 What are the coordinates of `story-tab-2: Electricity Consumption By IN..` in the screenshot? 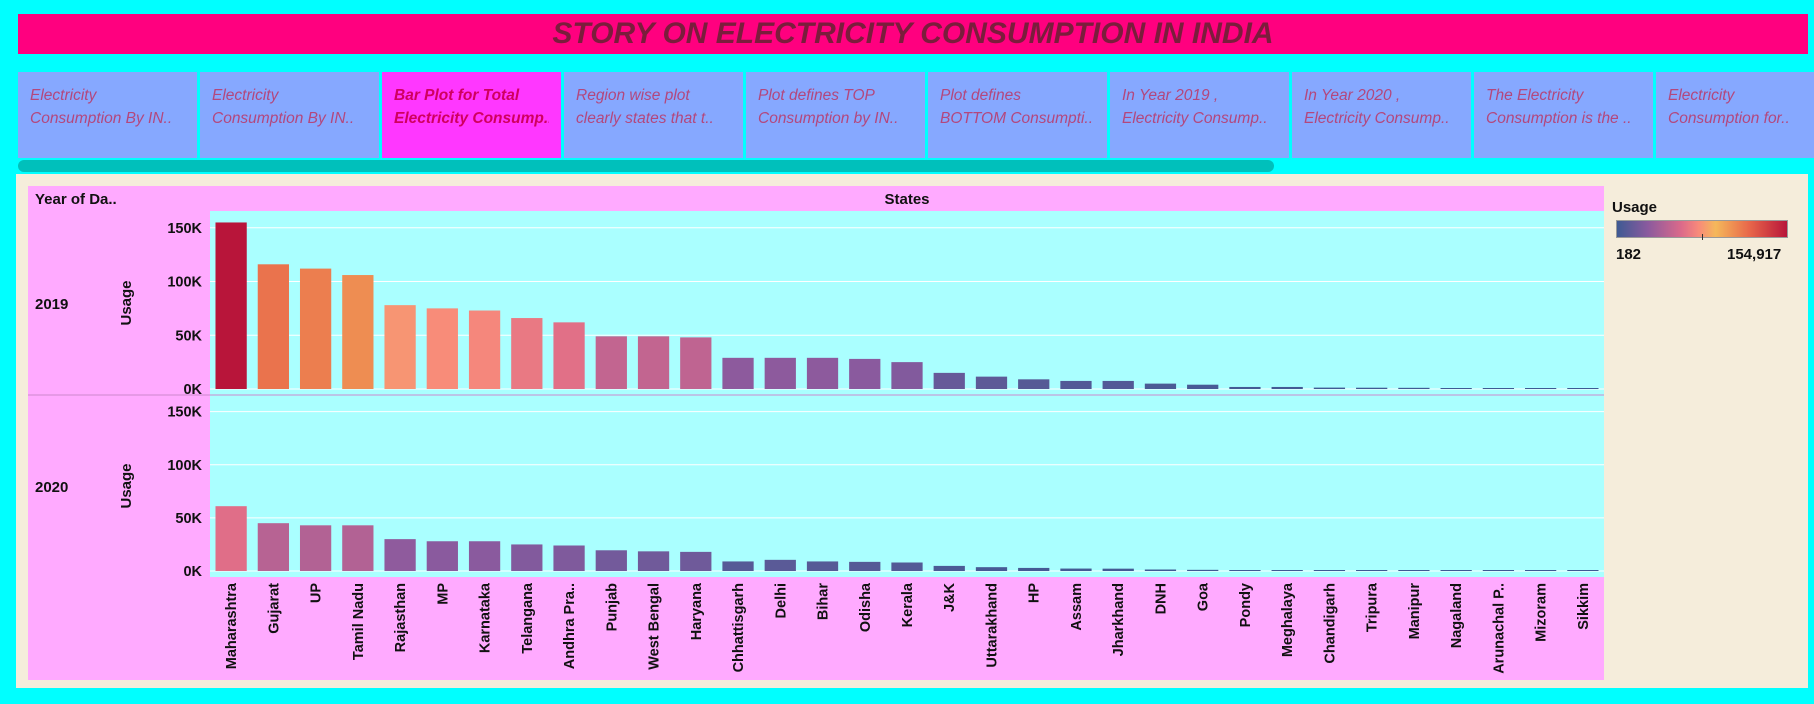 It's located at (289, 115).